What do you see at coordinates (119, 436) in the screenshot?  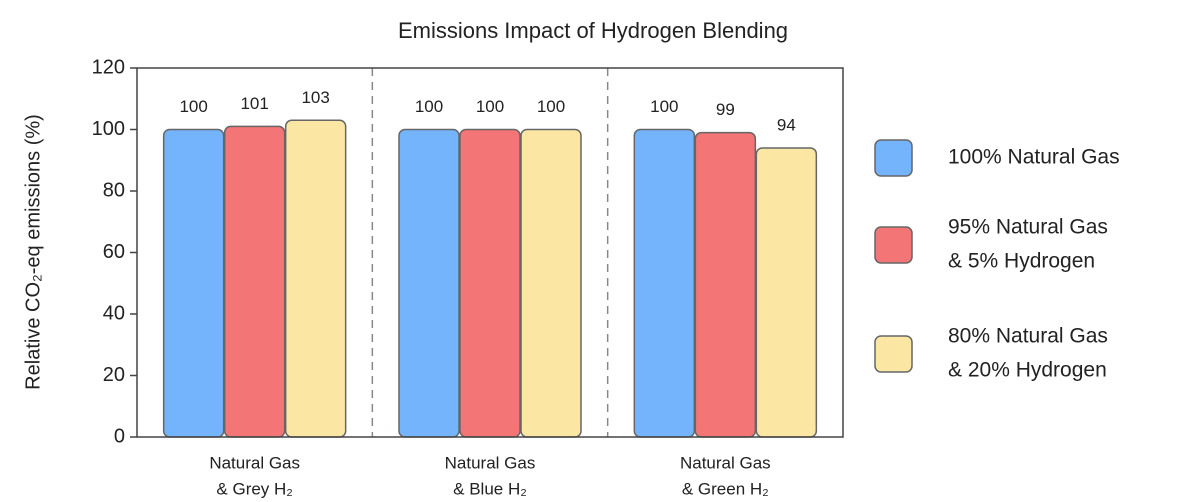 I see `y-tick-label: 0` at bounding box center [119, 436].